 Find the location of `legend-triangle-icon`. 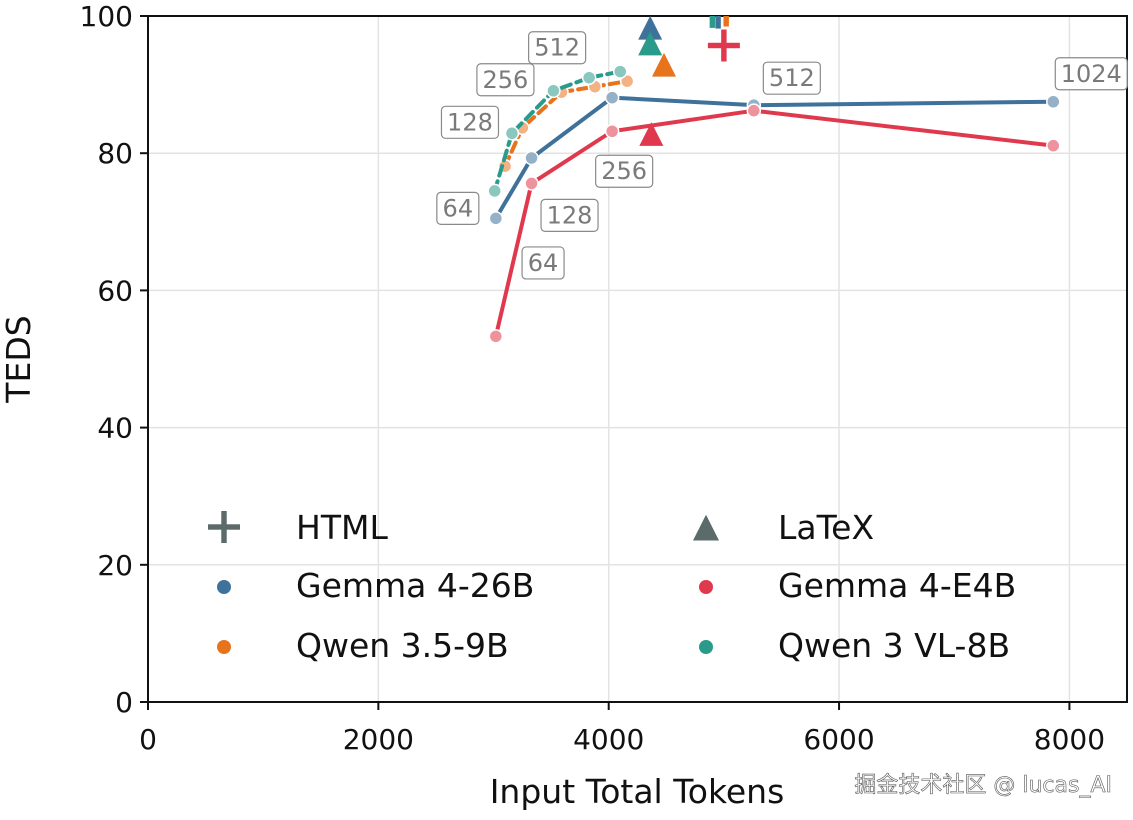

legend-triangle-icon is located at coordinates (706, 527).